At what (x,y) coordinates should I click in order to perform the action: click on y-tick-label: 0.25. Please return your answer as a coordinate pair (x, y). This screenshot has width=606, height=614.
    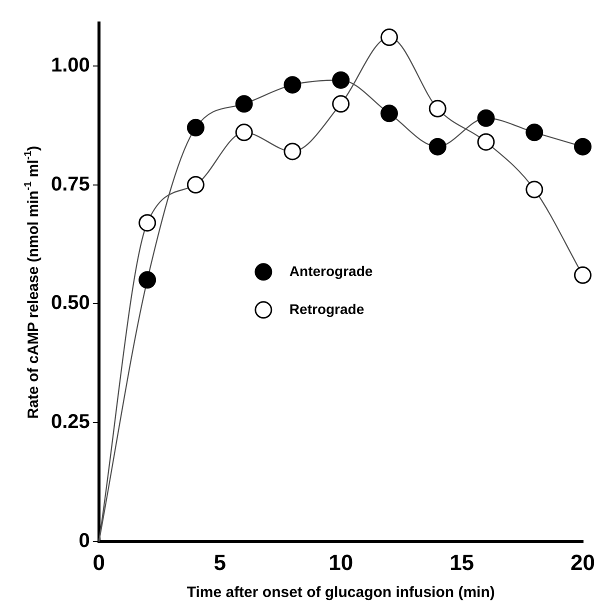
    Looking at the image, I should click on (70, 422).